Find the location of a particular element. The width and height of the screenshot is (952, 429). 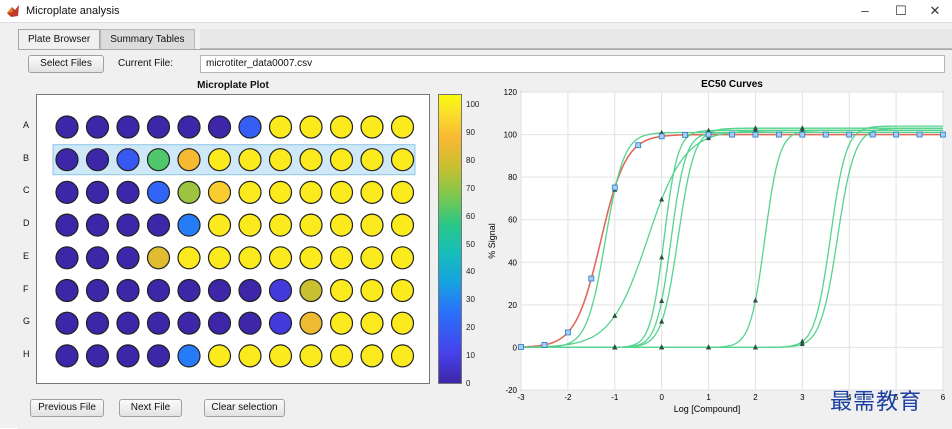

maximize-button: ☐ is located at coordinates (901, 10).